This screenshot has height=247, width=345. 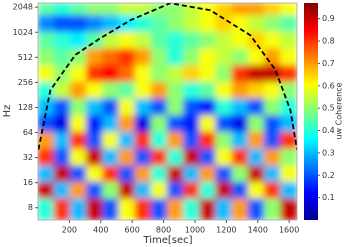 What do you see at coordinates (25, 107) in the screenshot?
I see `y-tick-label: 128` at bounding box center [25, 107].